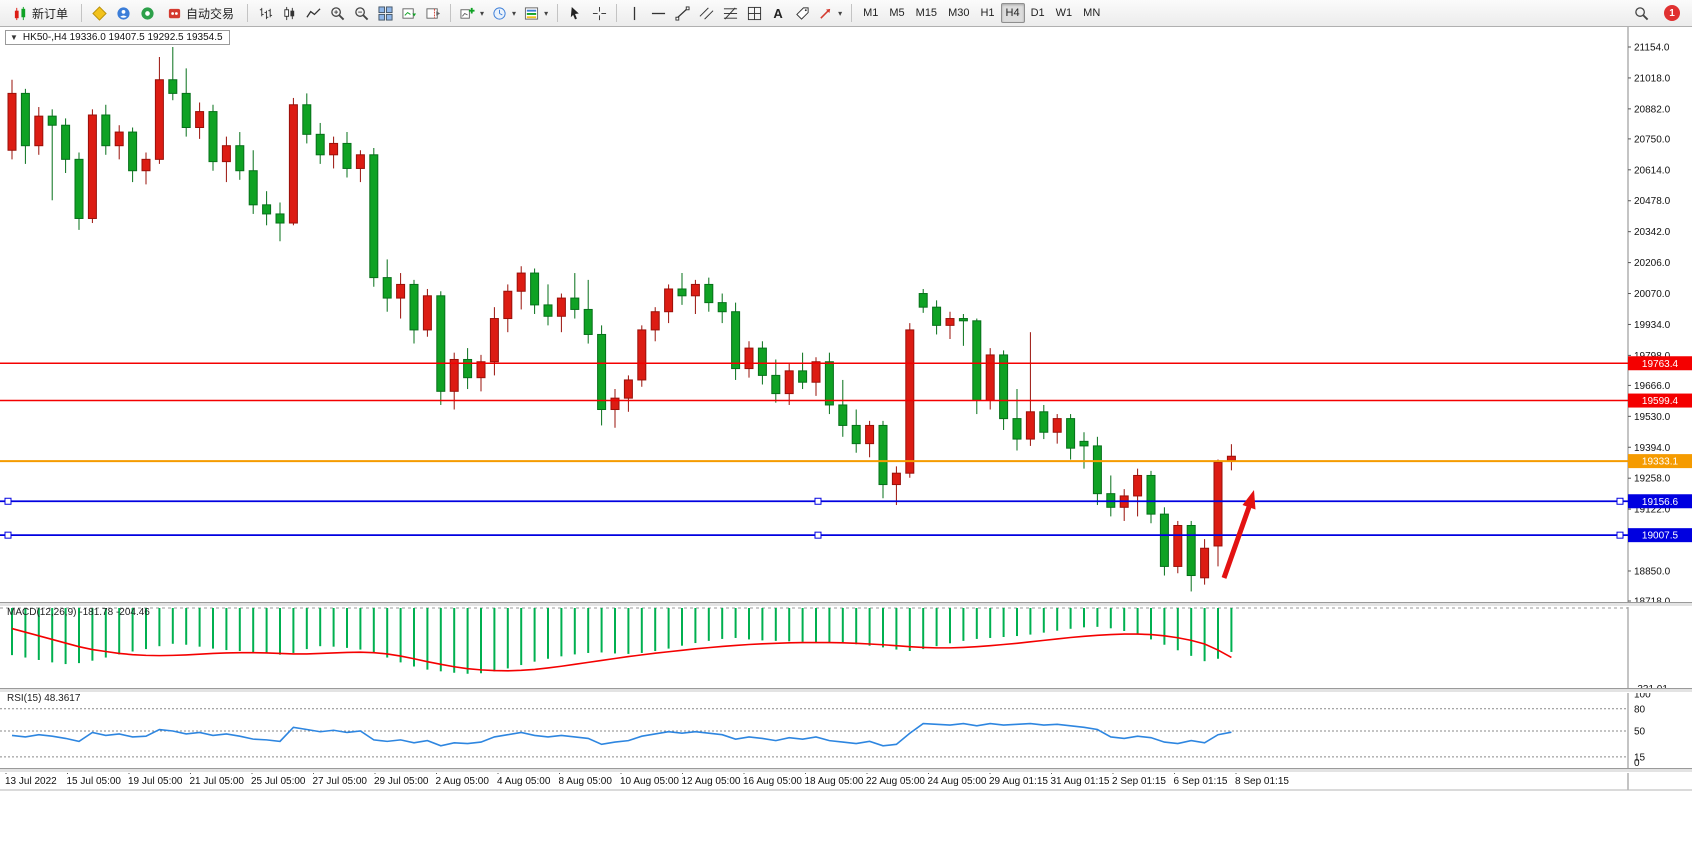 Image resolution: width=1692 pixels, height=850 pixels. What do you see at coordinates (772, 781) in the screenshot?
I see `date-axis-label: 16 Aug 05:00` at bounding box center [772, 781].